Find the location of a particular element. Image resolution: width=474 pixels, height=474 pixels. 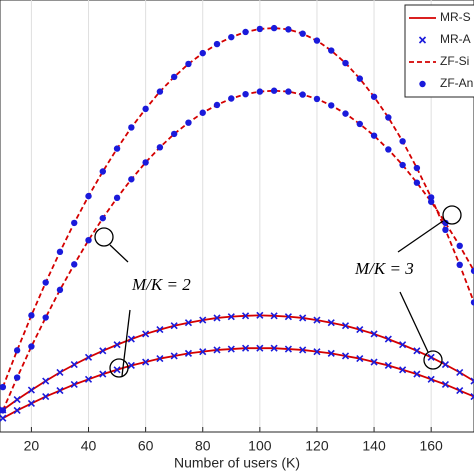

legend: MR-S MR-A ZF-Si ZF-An is located at coordinates (439, 51).